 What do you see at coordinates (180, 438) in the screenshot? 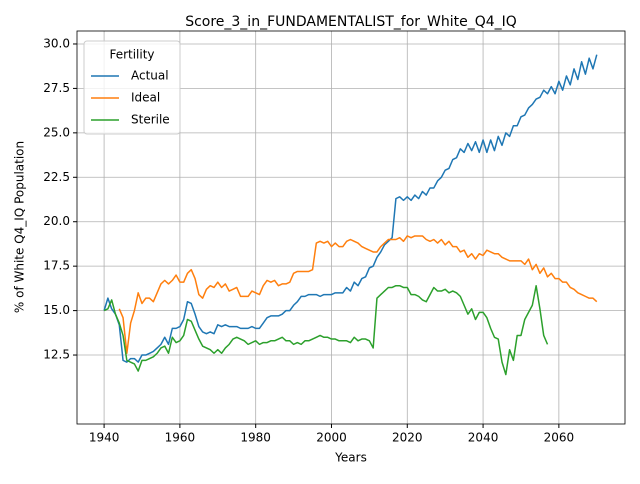
I see `x-tick-label: 1960` at bounding box center [180, 438].